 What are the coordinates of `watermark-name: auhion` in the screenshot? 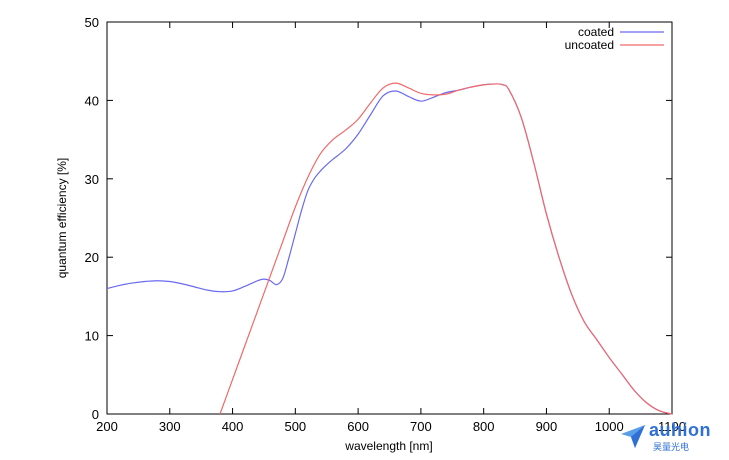 It's located at (680, 430).